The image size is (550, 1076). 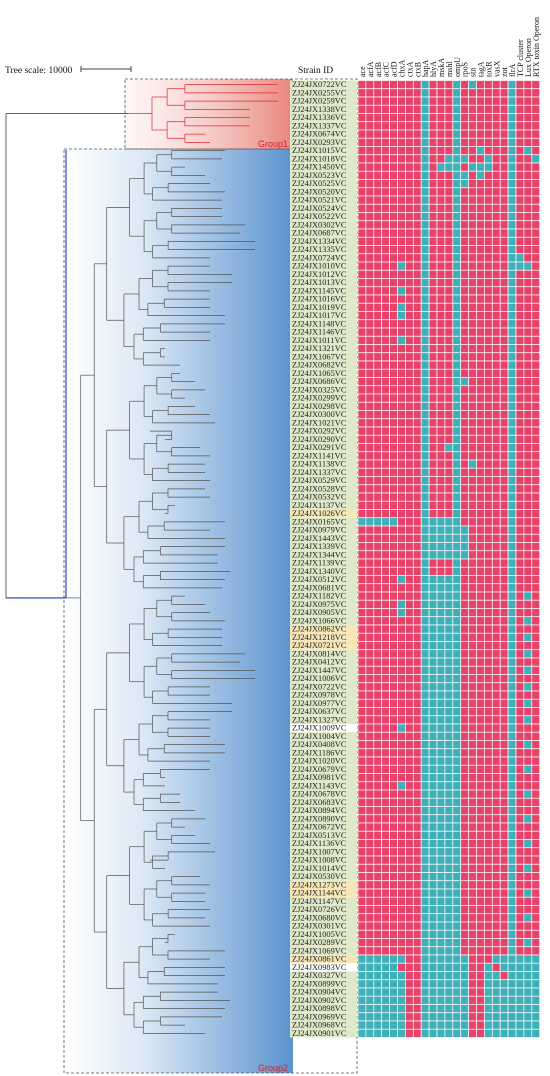 What do you see at coordinates (319, 934) in the screenshot?
I see `strain-id-label: ZJ24JX1005VC` at bounding box center [319, 934].